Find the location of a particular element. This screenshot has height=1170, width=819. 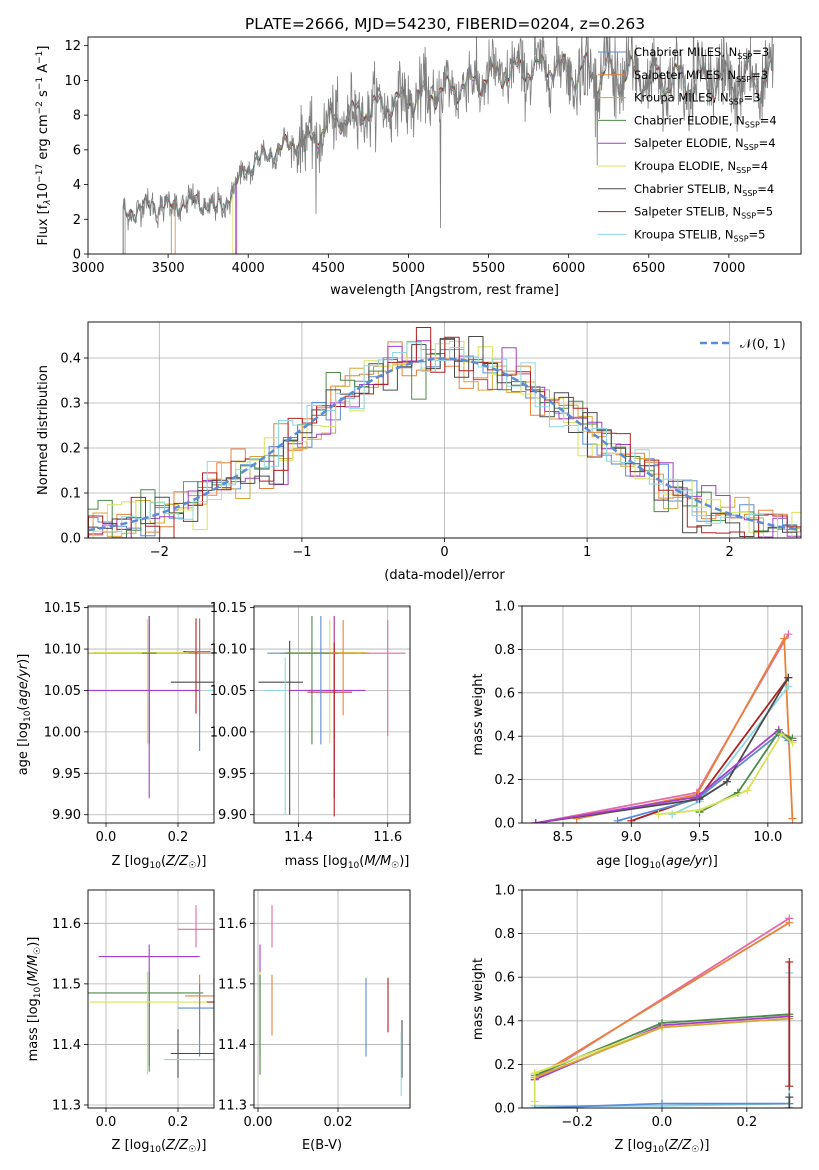

y-tick-label: 10.15 is located at coordinates (228, 608).